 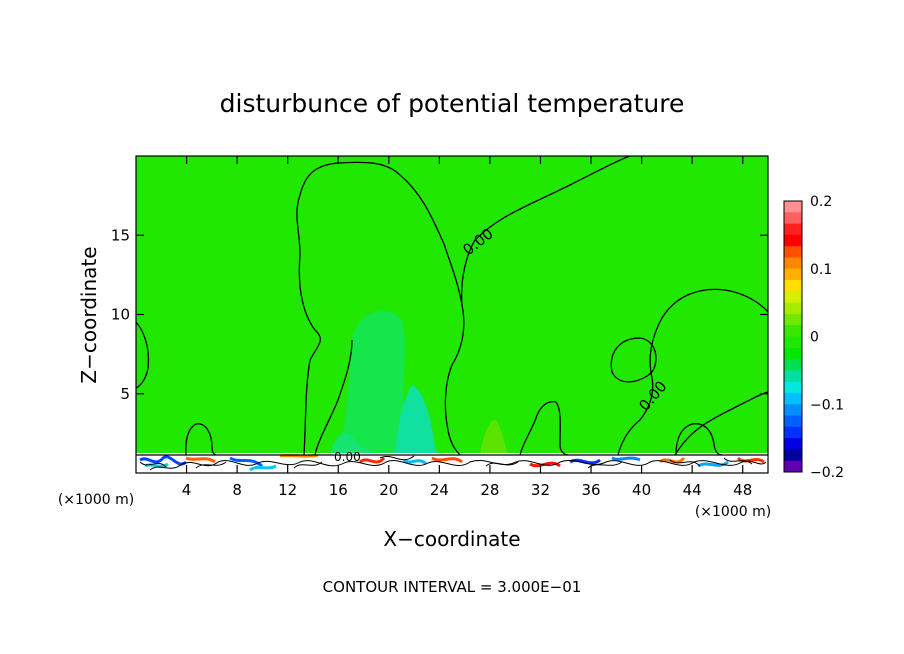 What do you see at coordinates (187, 490) in the screenshot?
I see `x-tick-label: 4` at bounding box center [187, 490].